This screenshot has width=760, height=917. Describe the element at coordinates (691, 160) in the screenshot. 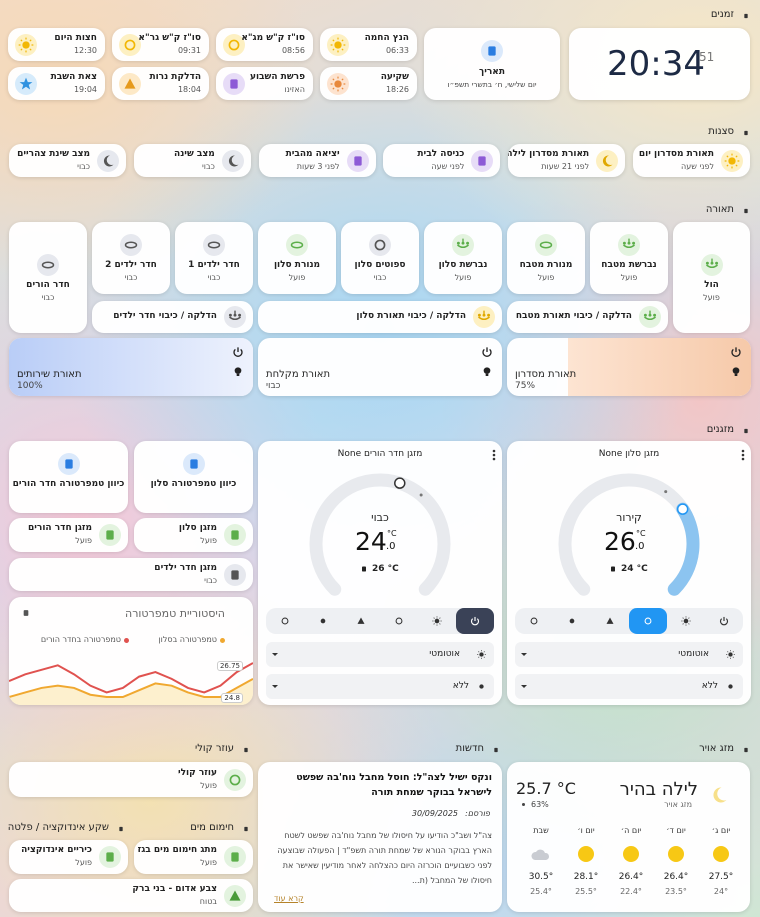

I see `entity-card: תאורת מסדרון יום לפני שעה` at that location.